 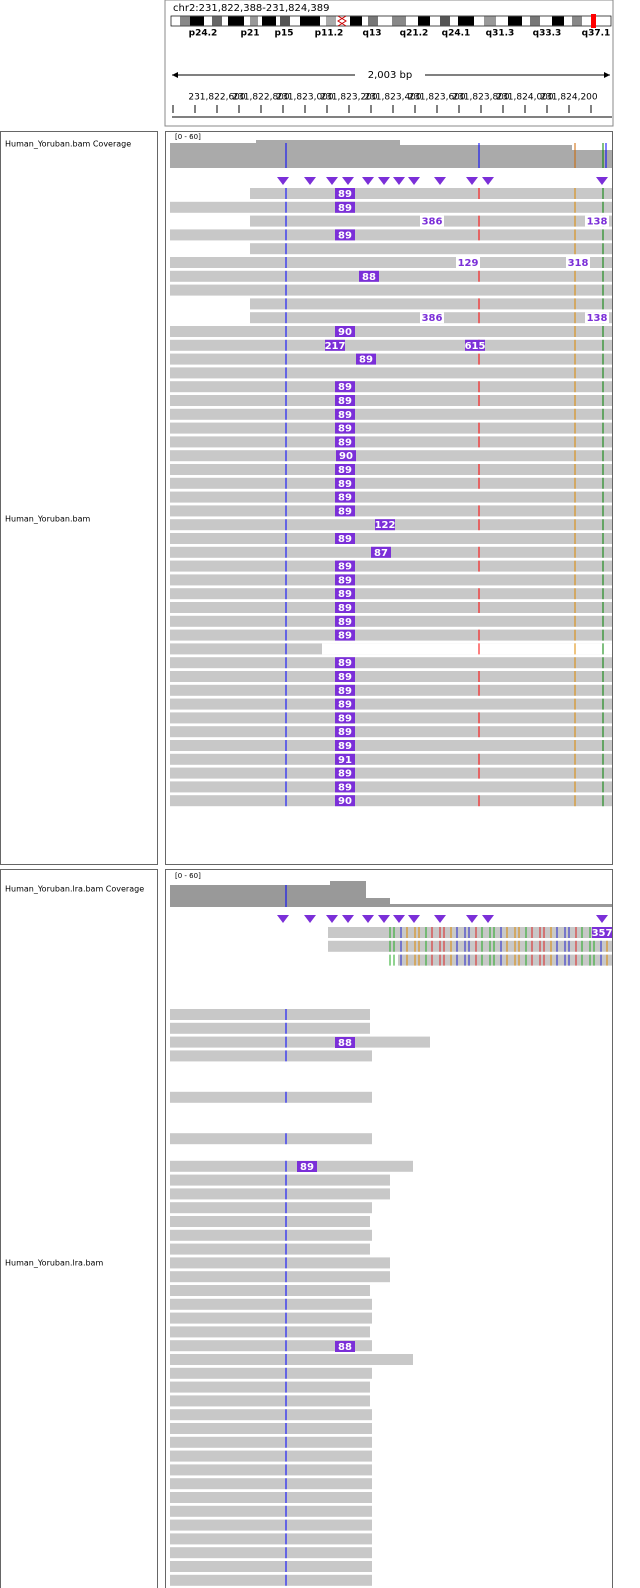 I want to click on ruler-label: 231,822,600, so click(x=217, y=98).